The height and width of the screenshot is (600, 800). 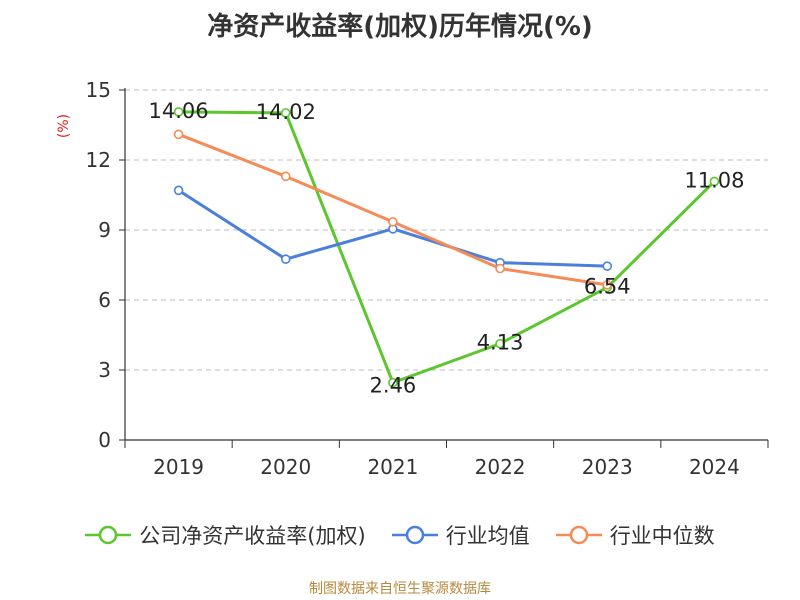 I want to click on point-1-2020, so click(x=285, y=259).